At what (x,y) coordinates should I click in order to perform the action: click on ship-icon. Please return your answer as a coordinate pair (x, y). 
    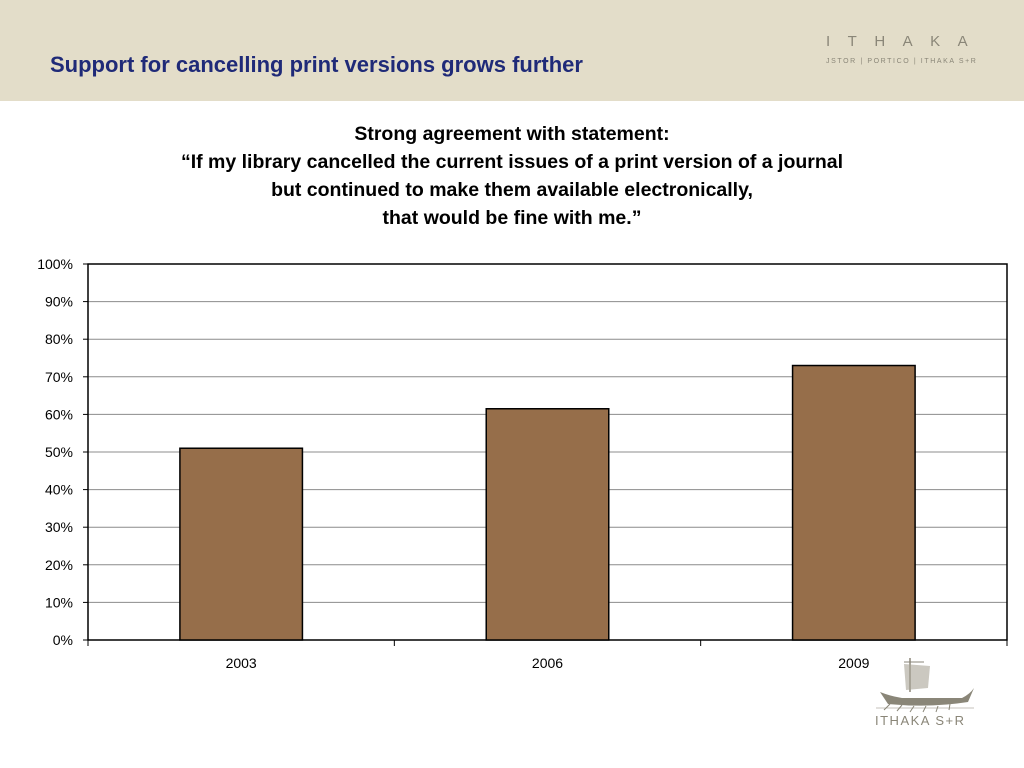
    Looking at the image, I should click on (925, 685).